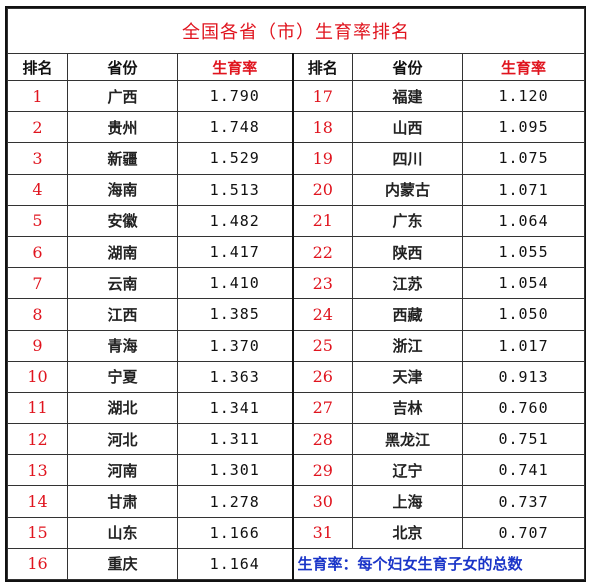 The width and height of the screenshot is (591, 587). What do you see at coordinates (407, 439) in the screenshot?
I see `province-cell: 黑龙江` at bounding box center [407, 439].